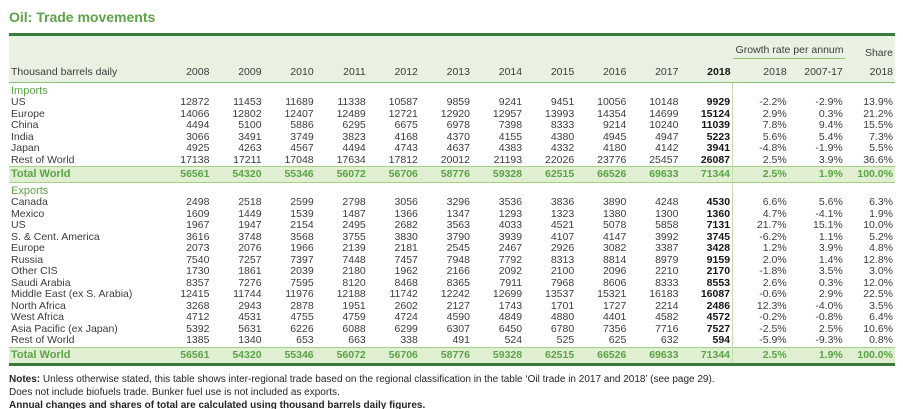 The height and width of the screenshot is (409, 903). What do you see at coordinates (198, 236) in the screenshot?
I see `value-cell: 3616` at bounding box center [198, 236].